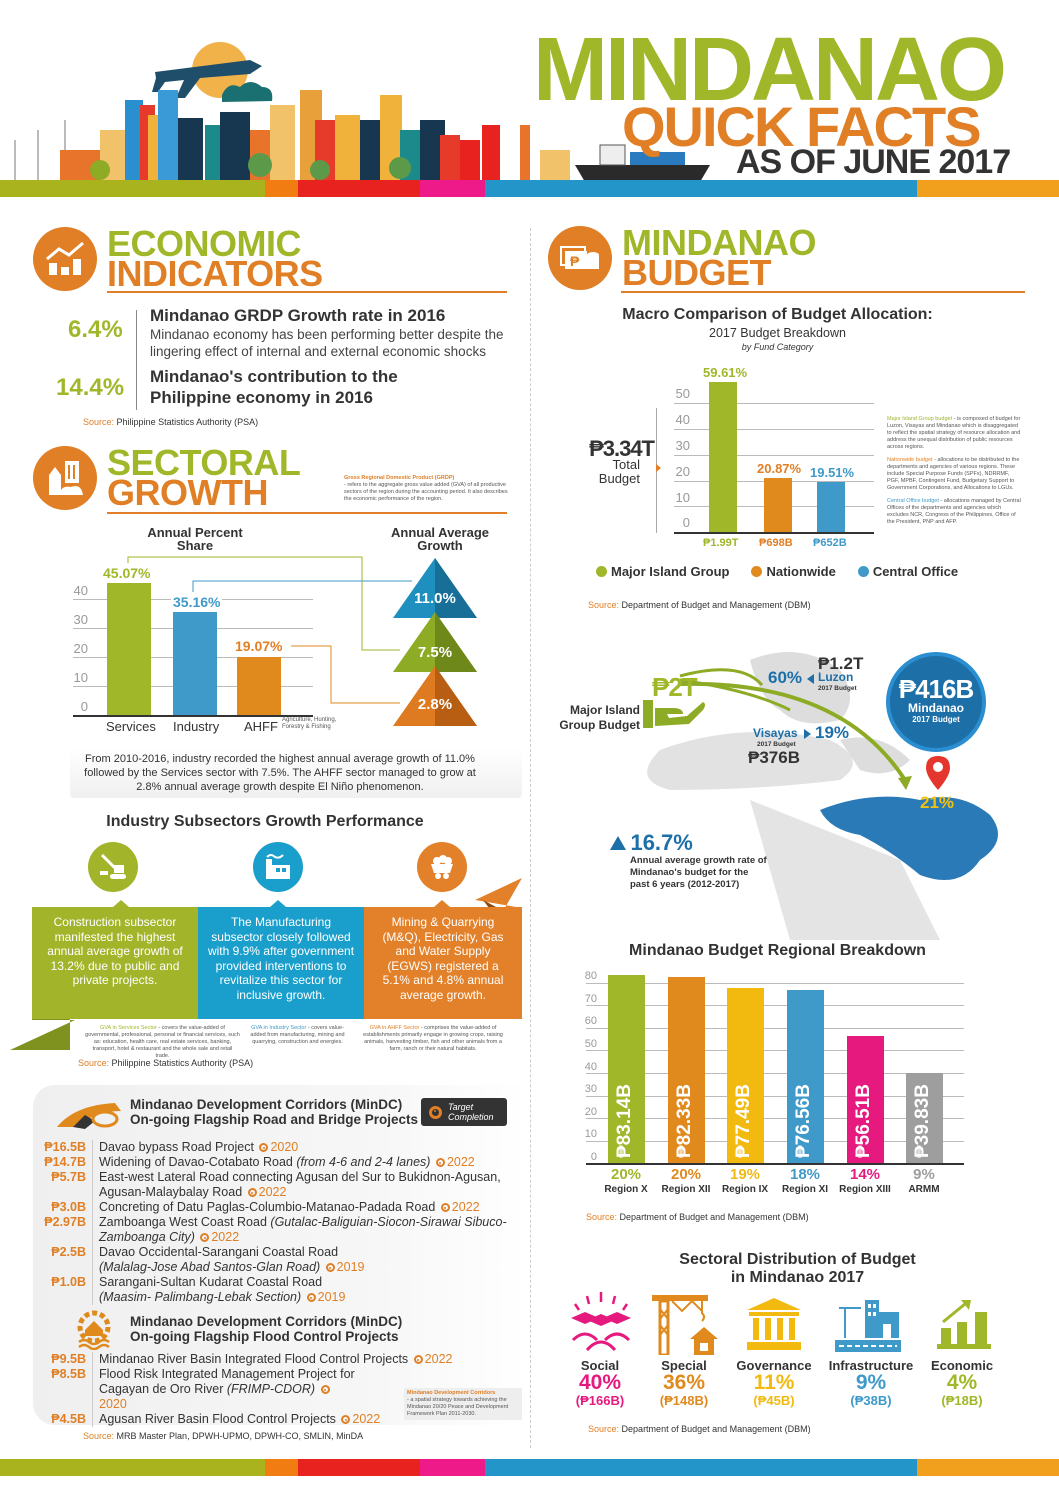 The image size is (1059, 1497). I want to click on sector-special: Special 36% (₱148B), so click(684, 1383).